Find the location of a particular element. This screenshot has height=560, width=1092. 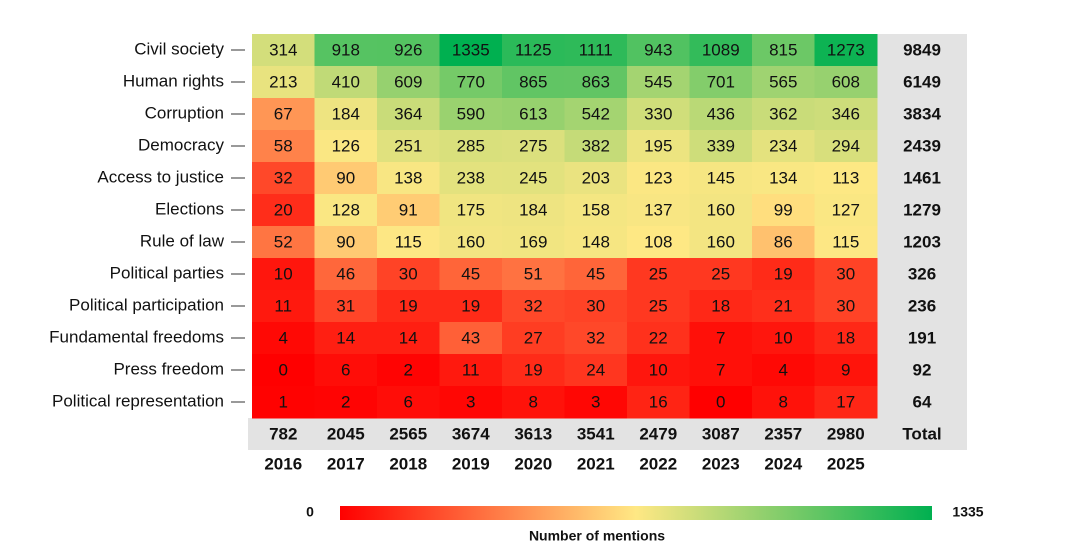

cell-label: 245 is located at coordinates (533, 177).